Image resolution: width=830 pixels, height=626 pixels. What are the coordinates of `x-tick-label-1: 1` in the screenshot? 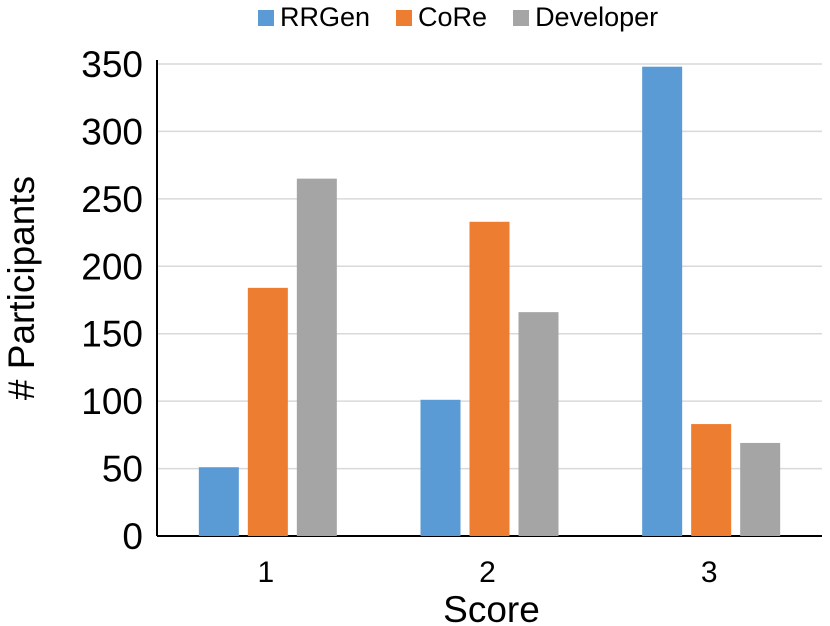 It's located at (265, 572).